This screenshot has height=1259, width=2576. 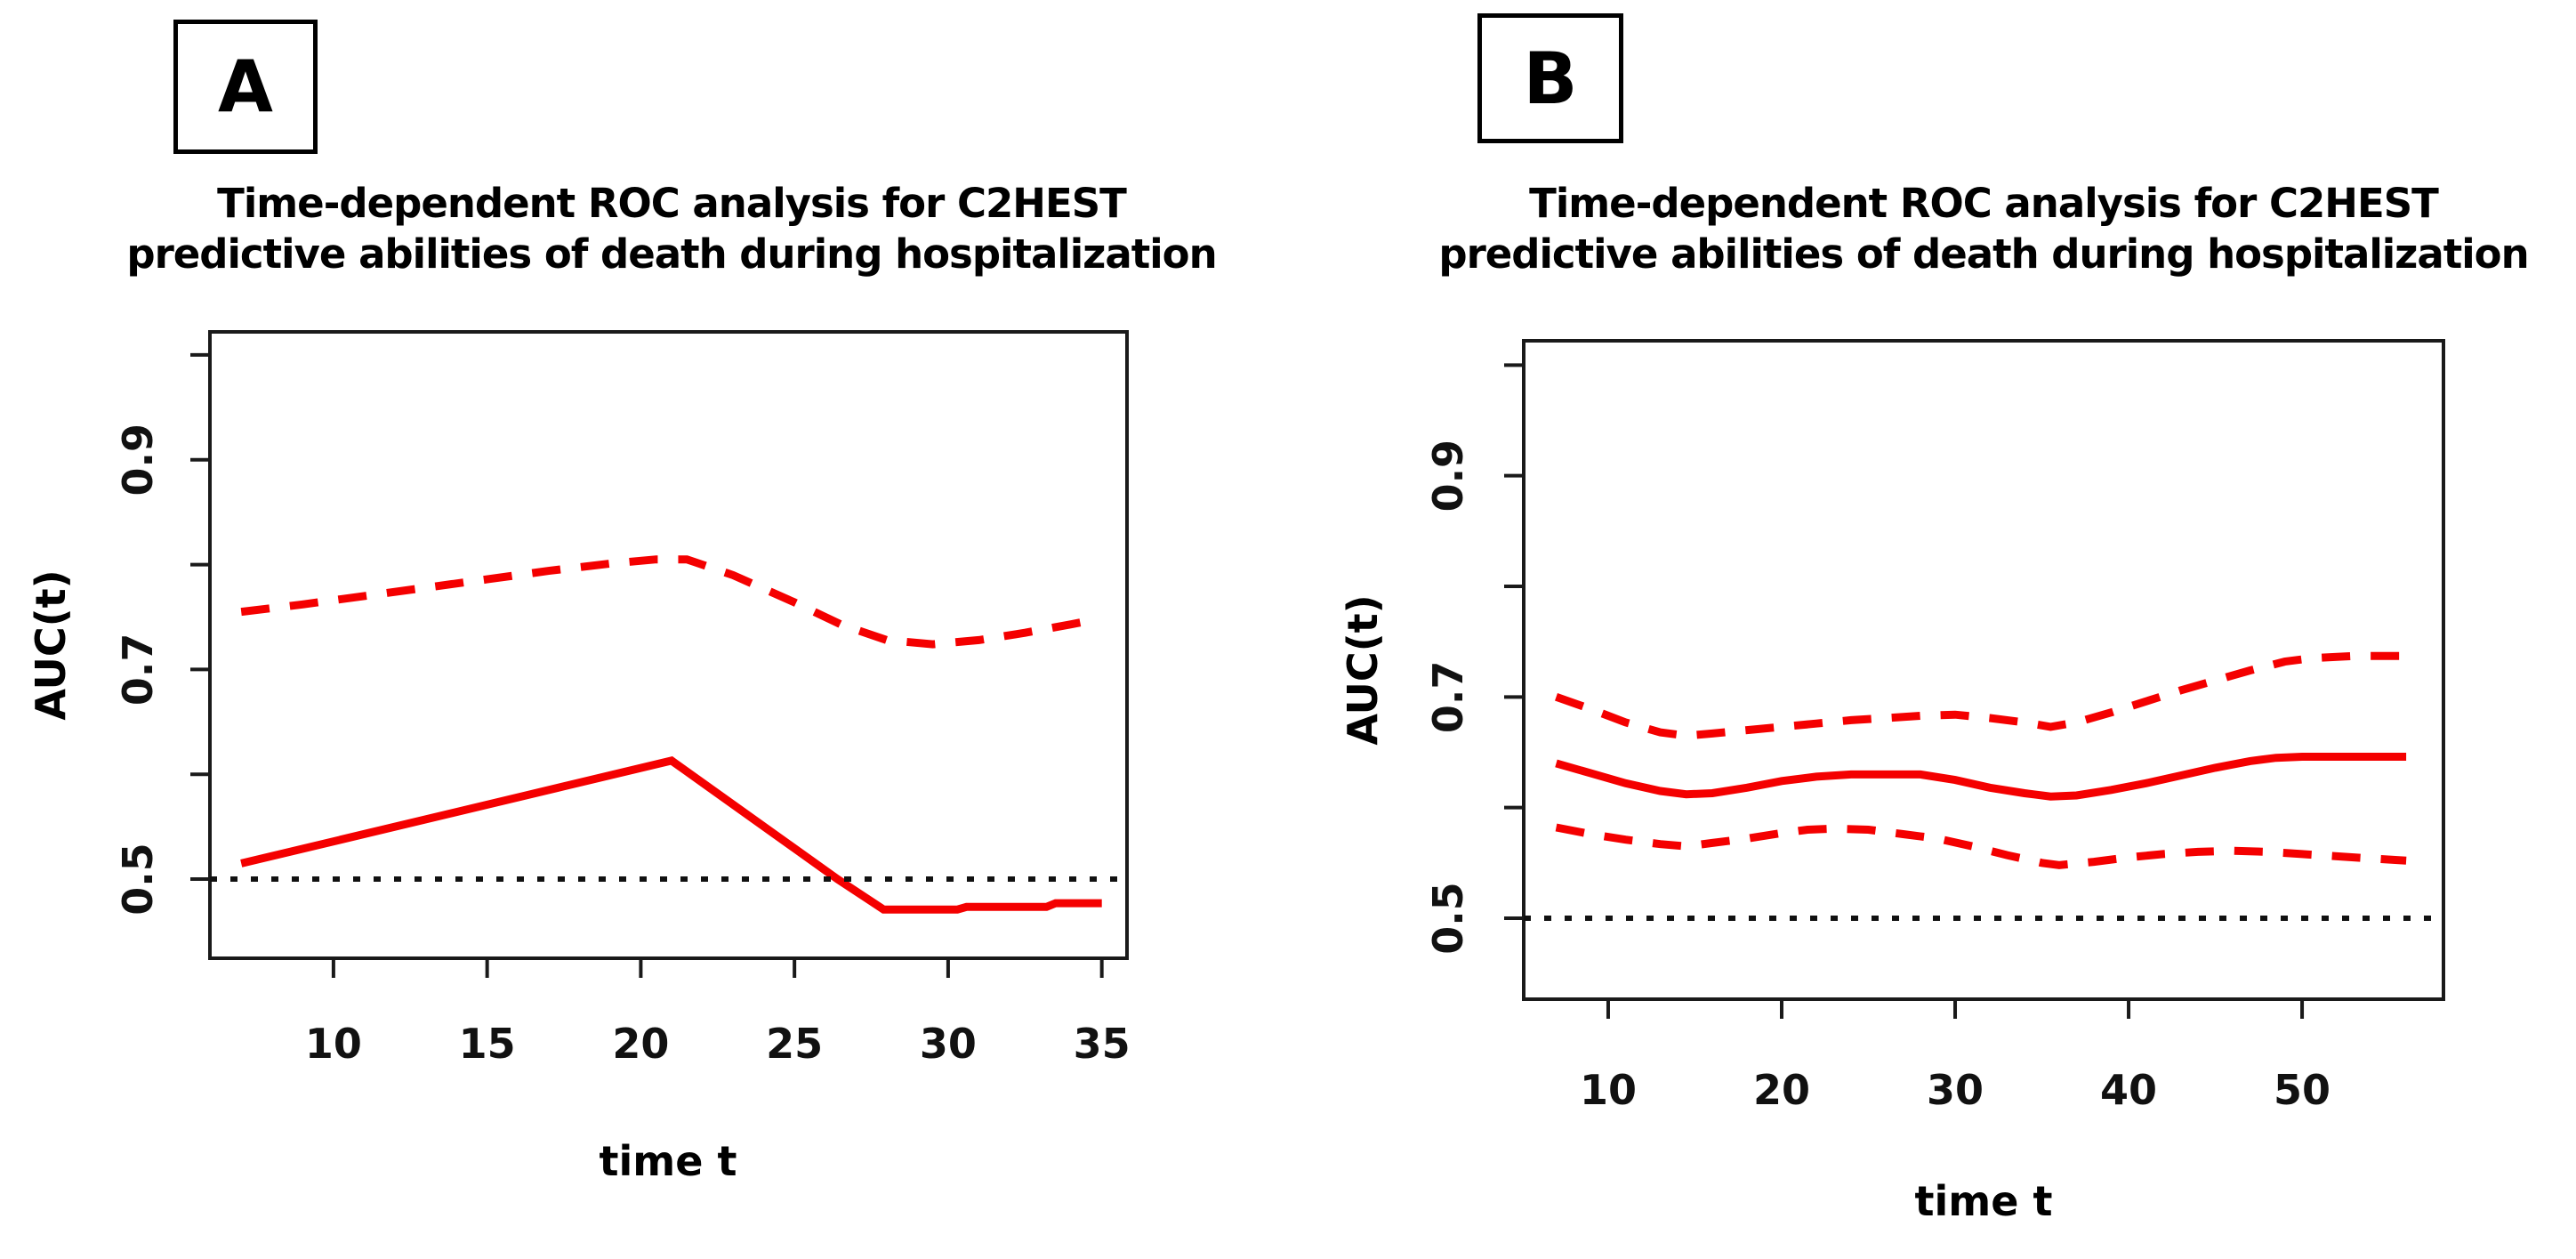 I want to click on panel-b-y-tick-label: 0.5, so click(x=1448, y=919).